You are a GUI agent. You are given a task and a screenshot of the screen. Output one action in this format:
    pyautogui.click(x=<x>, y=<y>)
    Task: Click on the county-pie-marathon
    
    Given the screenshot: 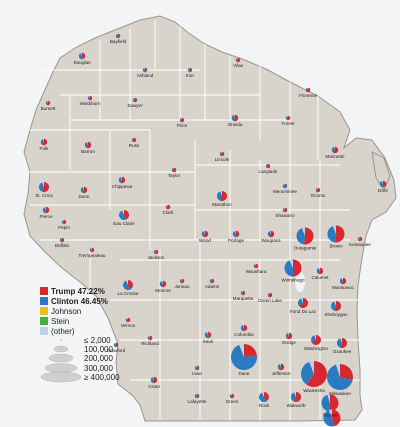 What is the action you would take?
    pyautogui.click(x=222, y=196)
    